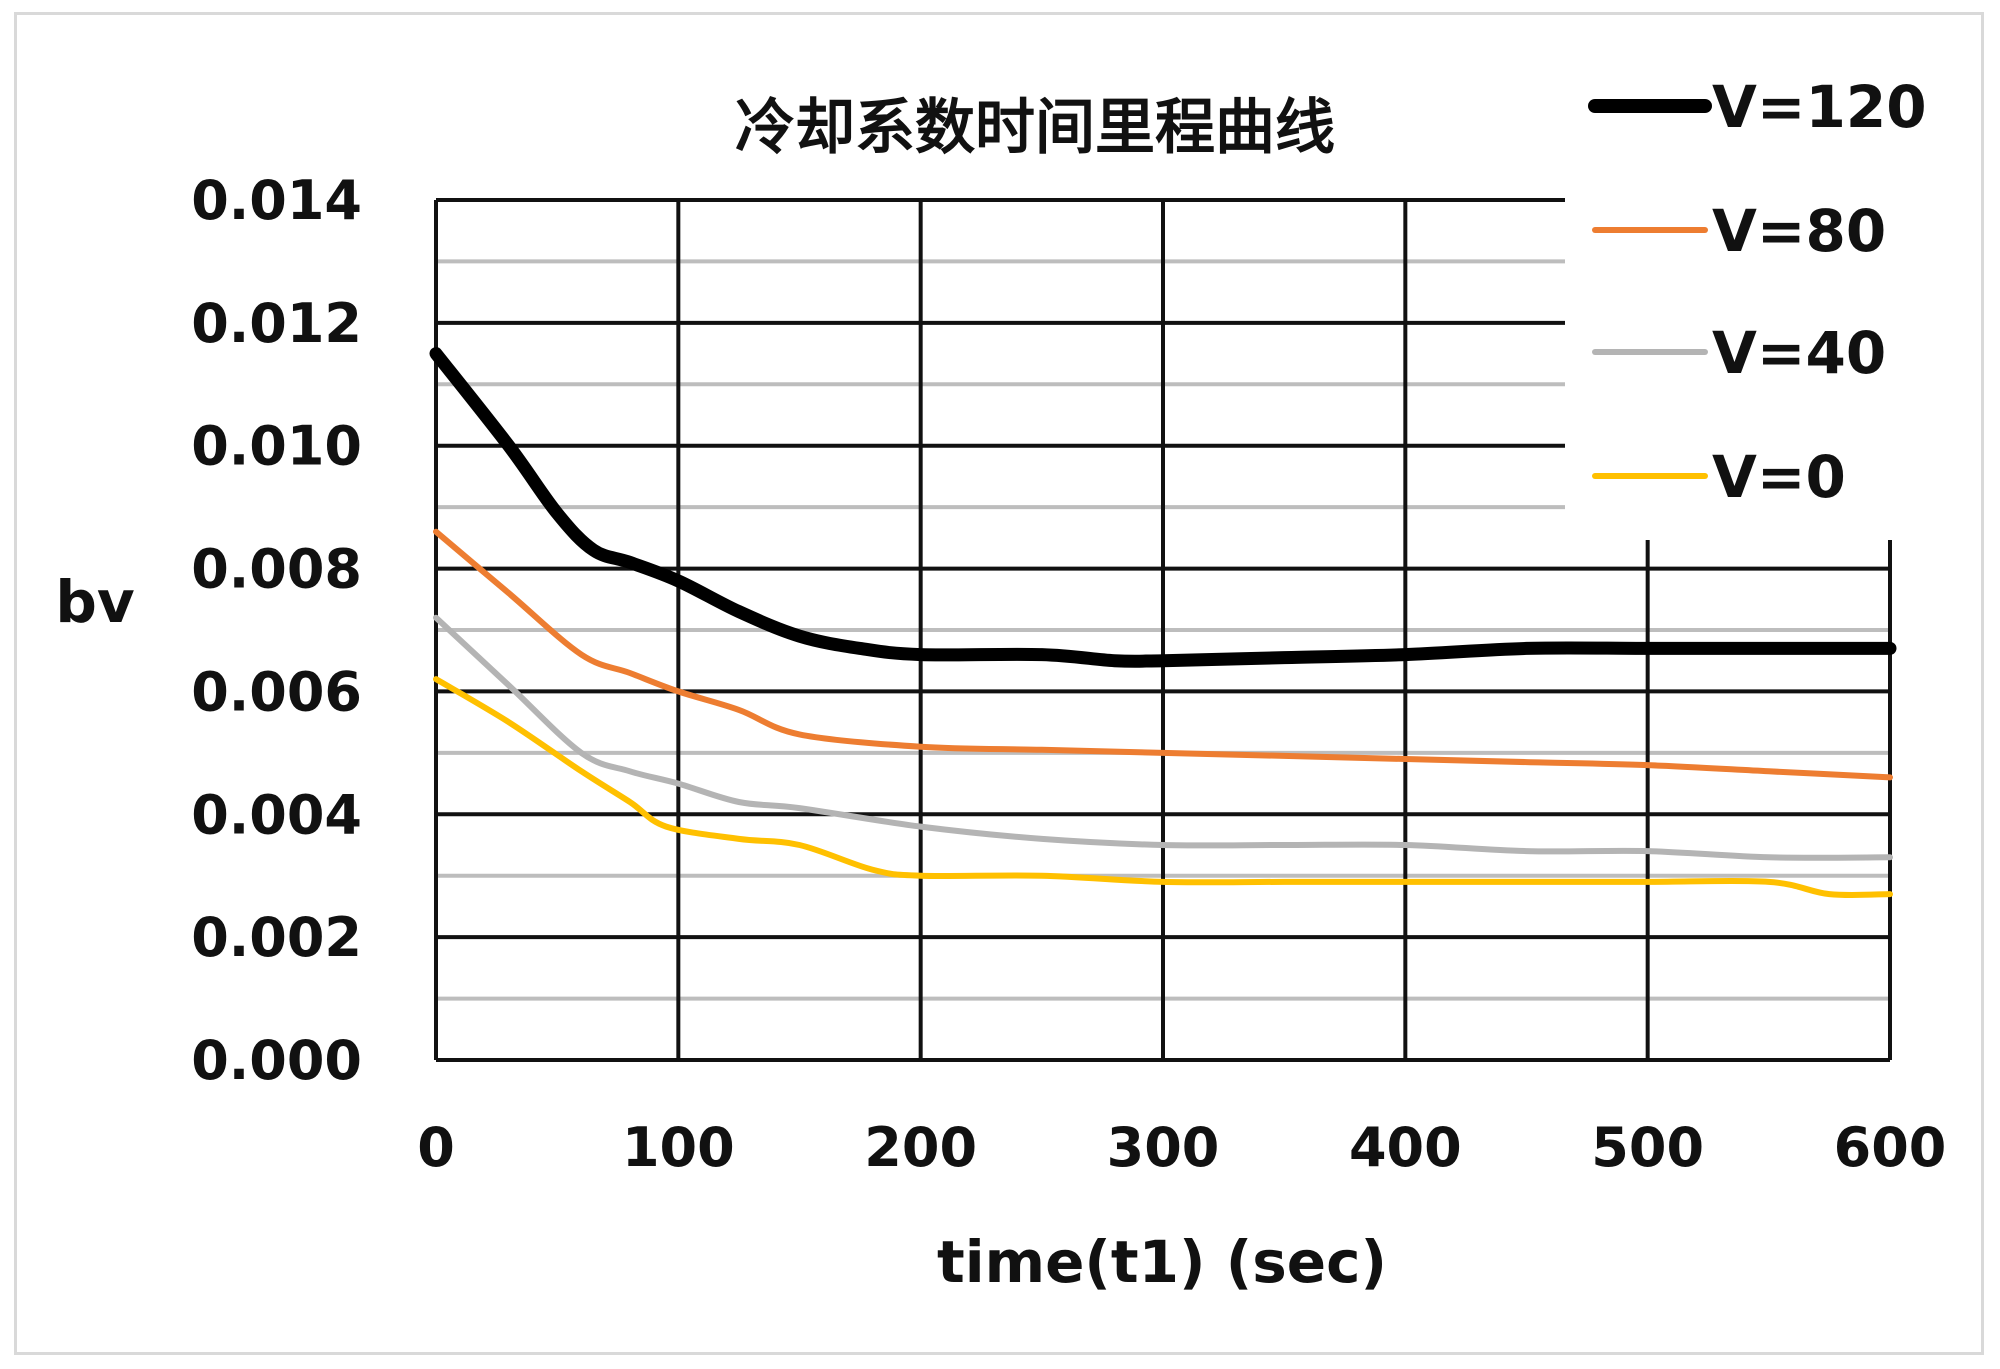 This screenshot has width=2000, height=1369. I want to click on x-tick-labels: 0 100 200 300 400 500 600, so click(1181, 1147).